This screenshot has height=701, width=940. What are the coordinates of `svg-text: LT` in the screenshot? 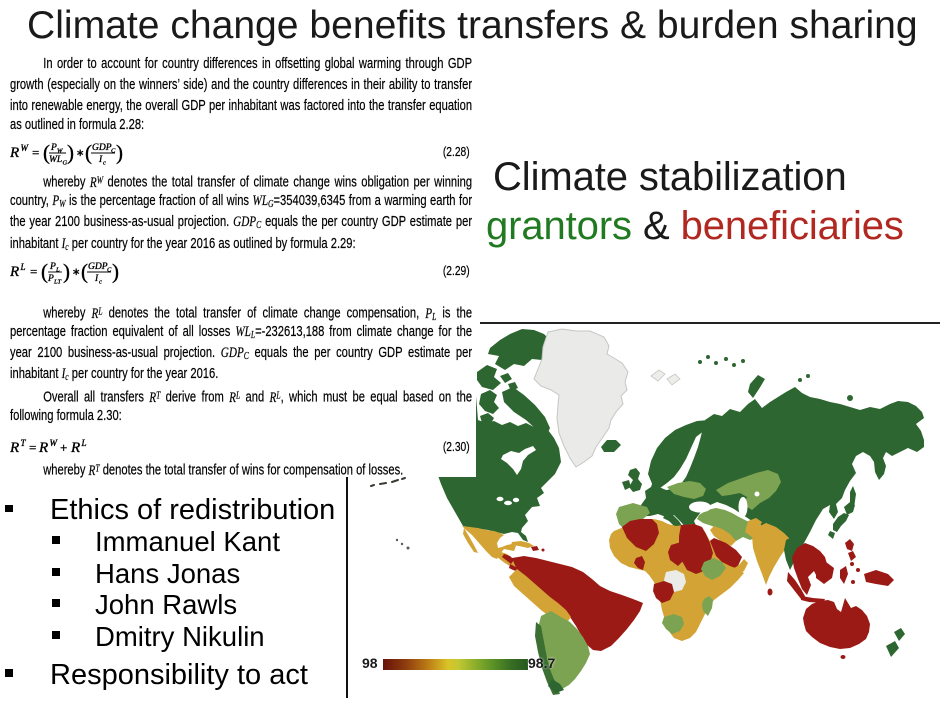 It's located at (57, 282).